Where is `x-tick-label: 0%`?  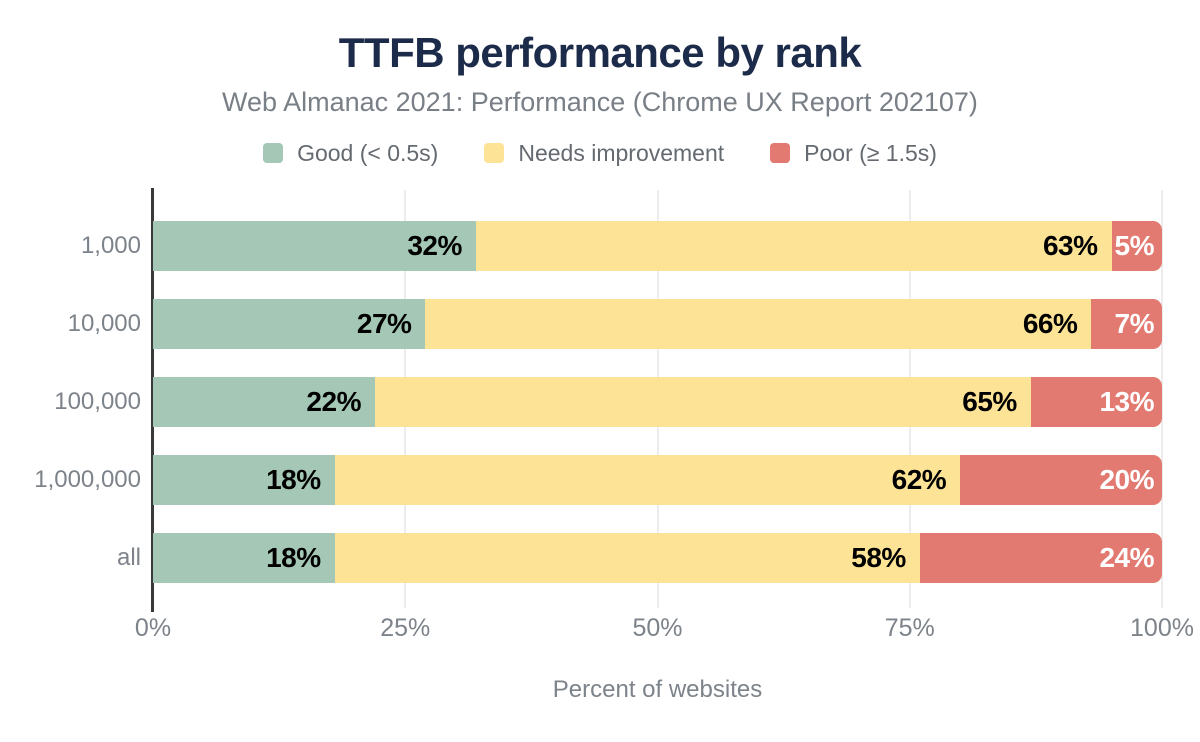
x-tick-label: 0% is located at coordinates (153, 628).